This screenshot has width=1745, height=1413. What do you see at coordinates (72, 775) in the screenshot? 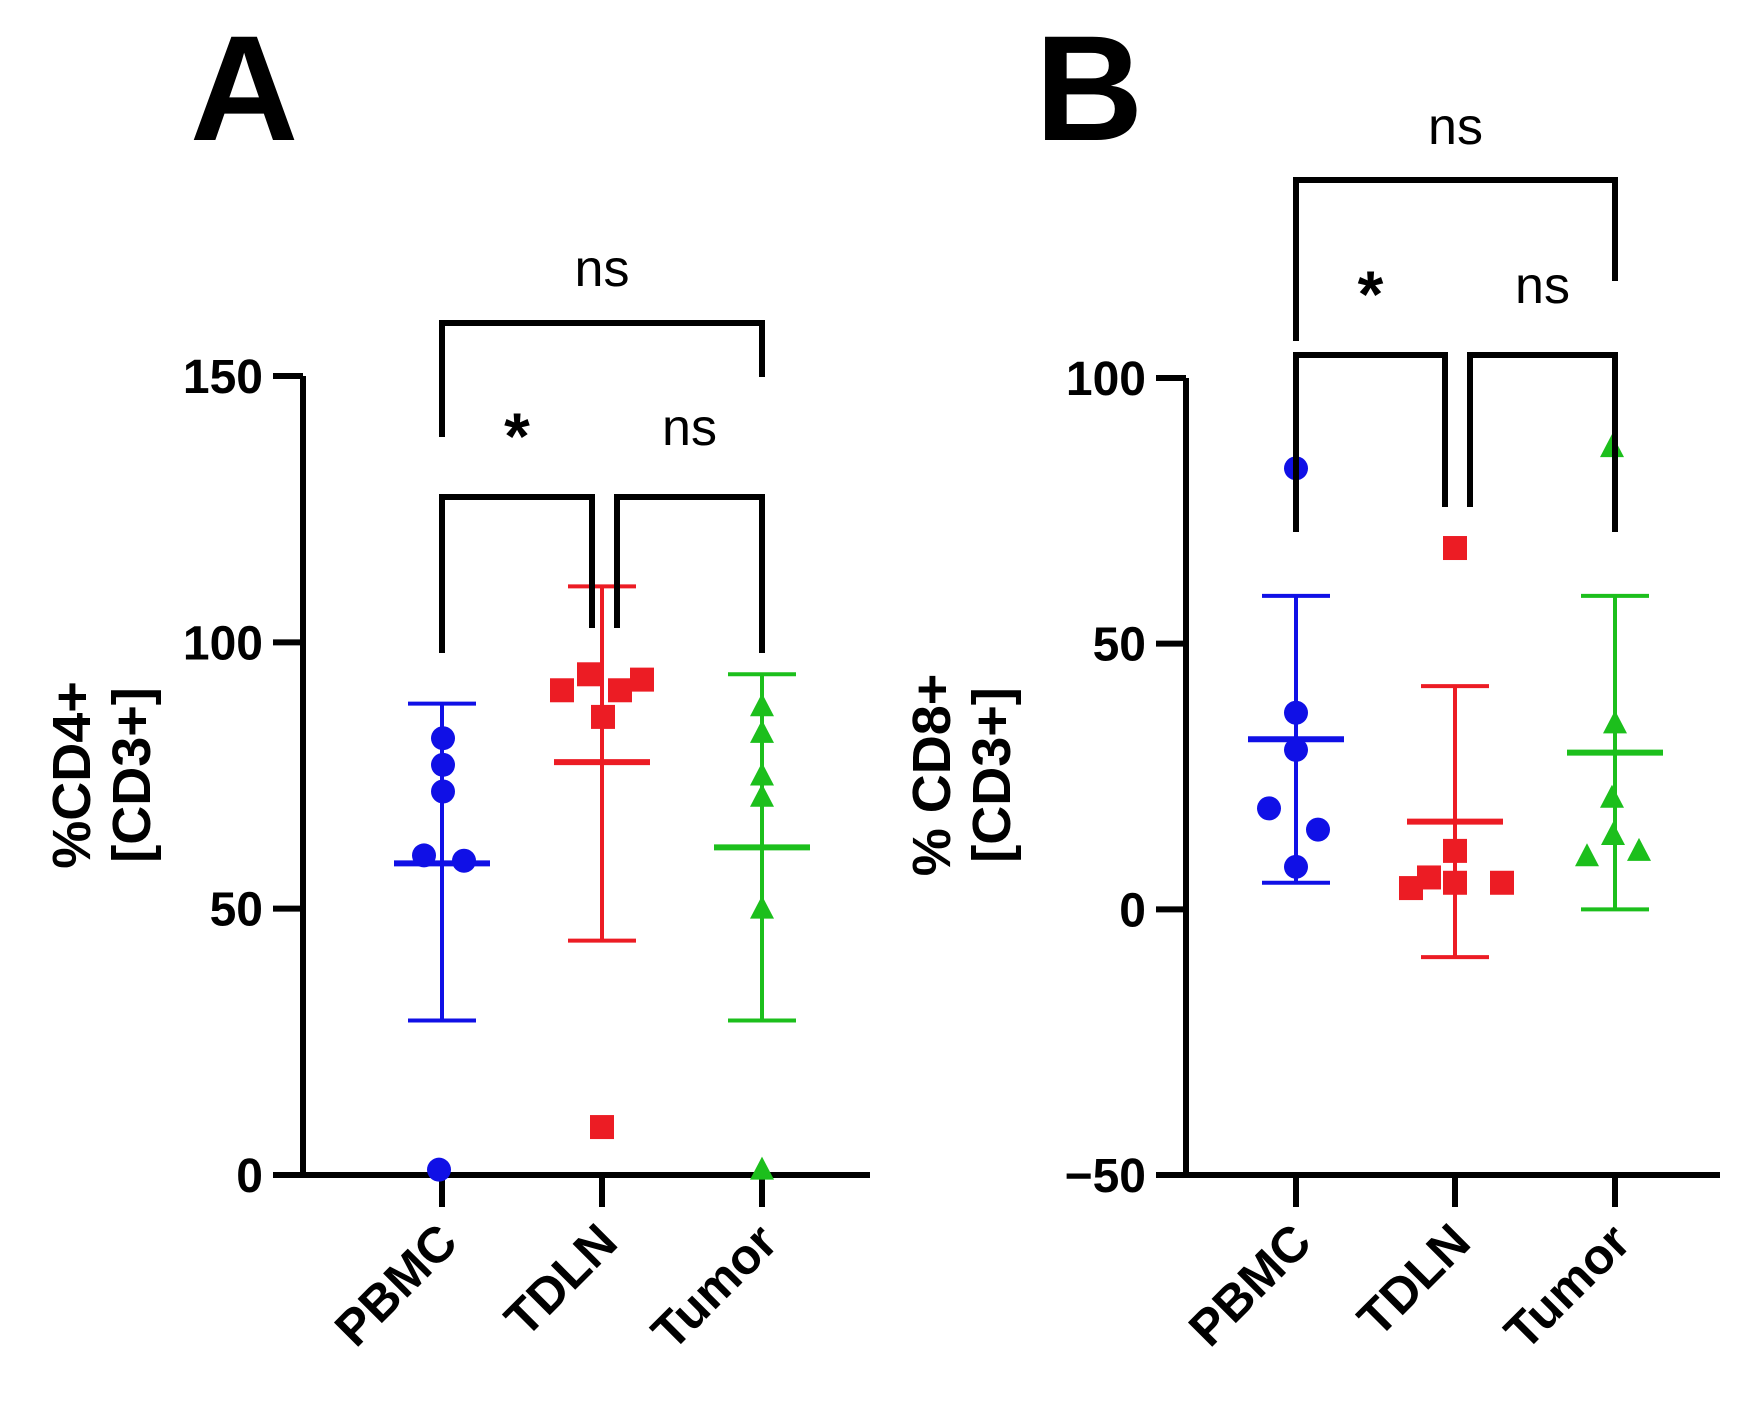
I see `y-axis-title-line: %CD4+` at bounding box center [72, 775].